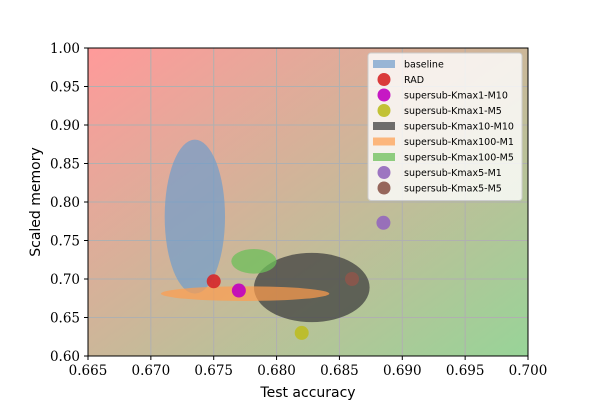 Image resolution: width=600 pixels, height=400 pixels. Describe the element at coordinates (238, 290) in the screenshot. I see `supersub-kmax1-m10-marker` at that location.